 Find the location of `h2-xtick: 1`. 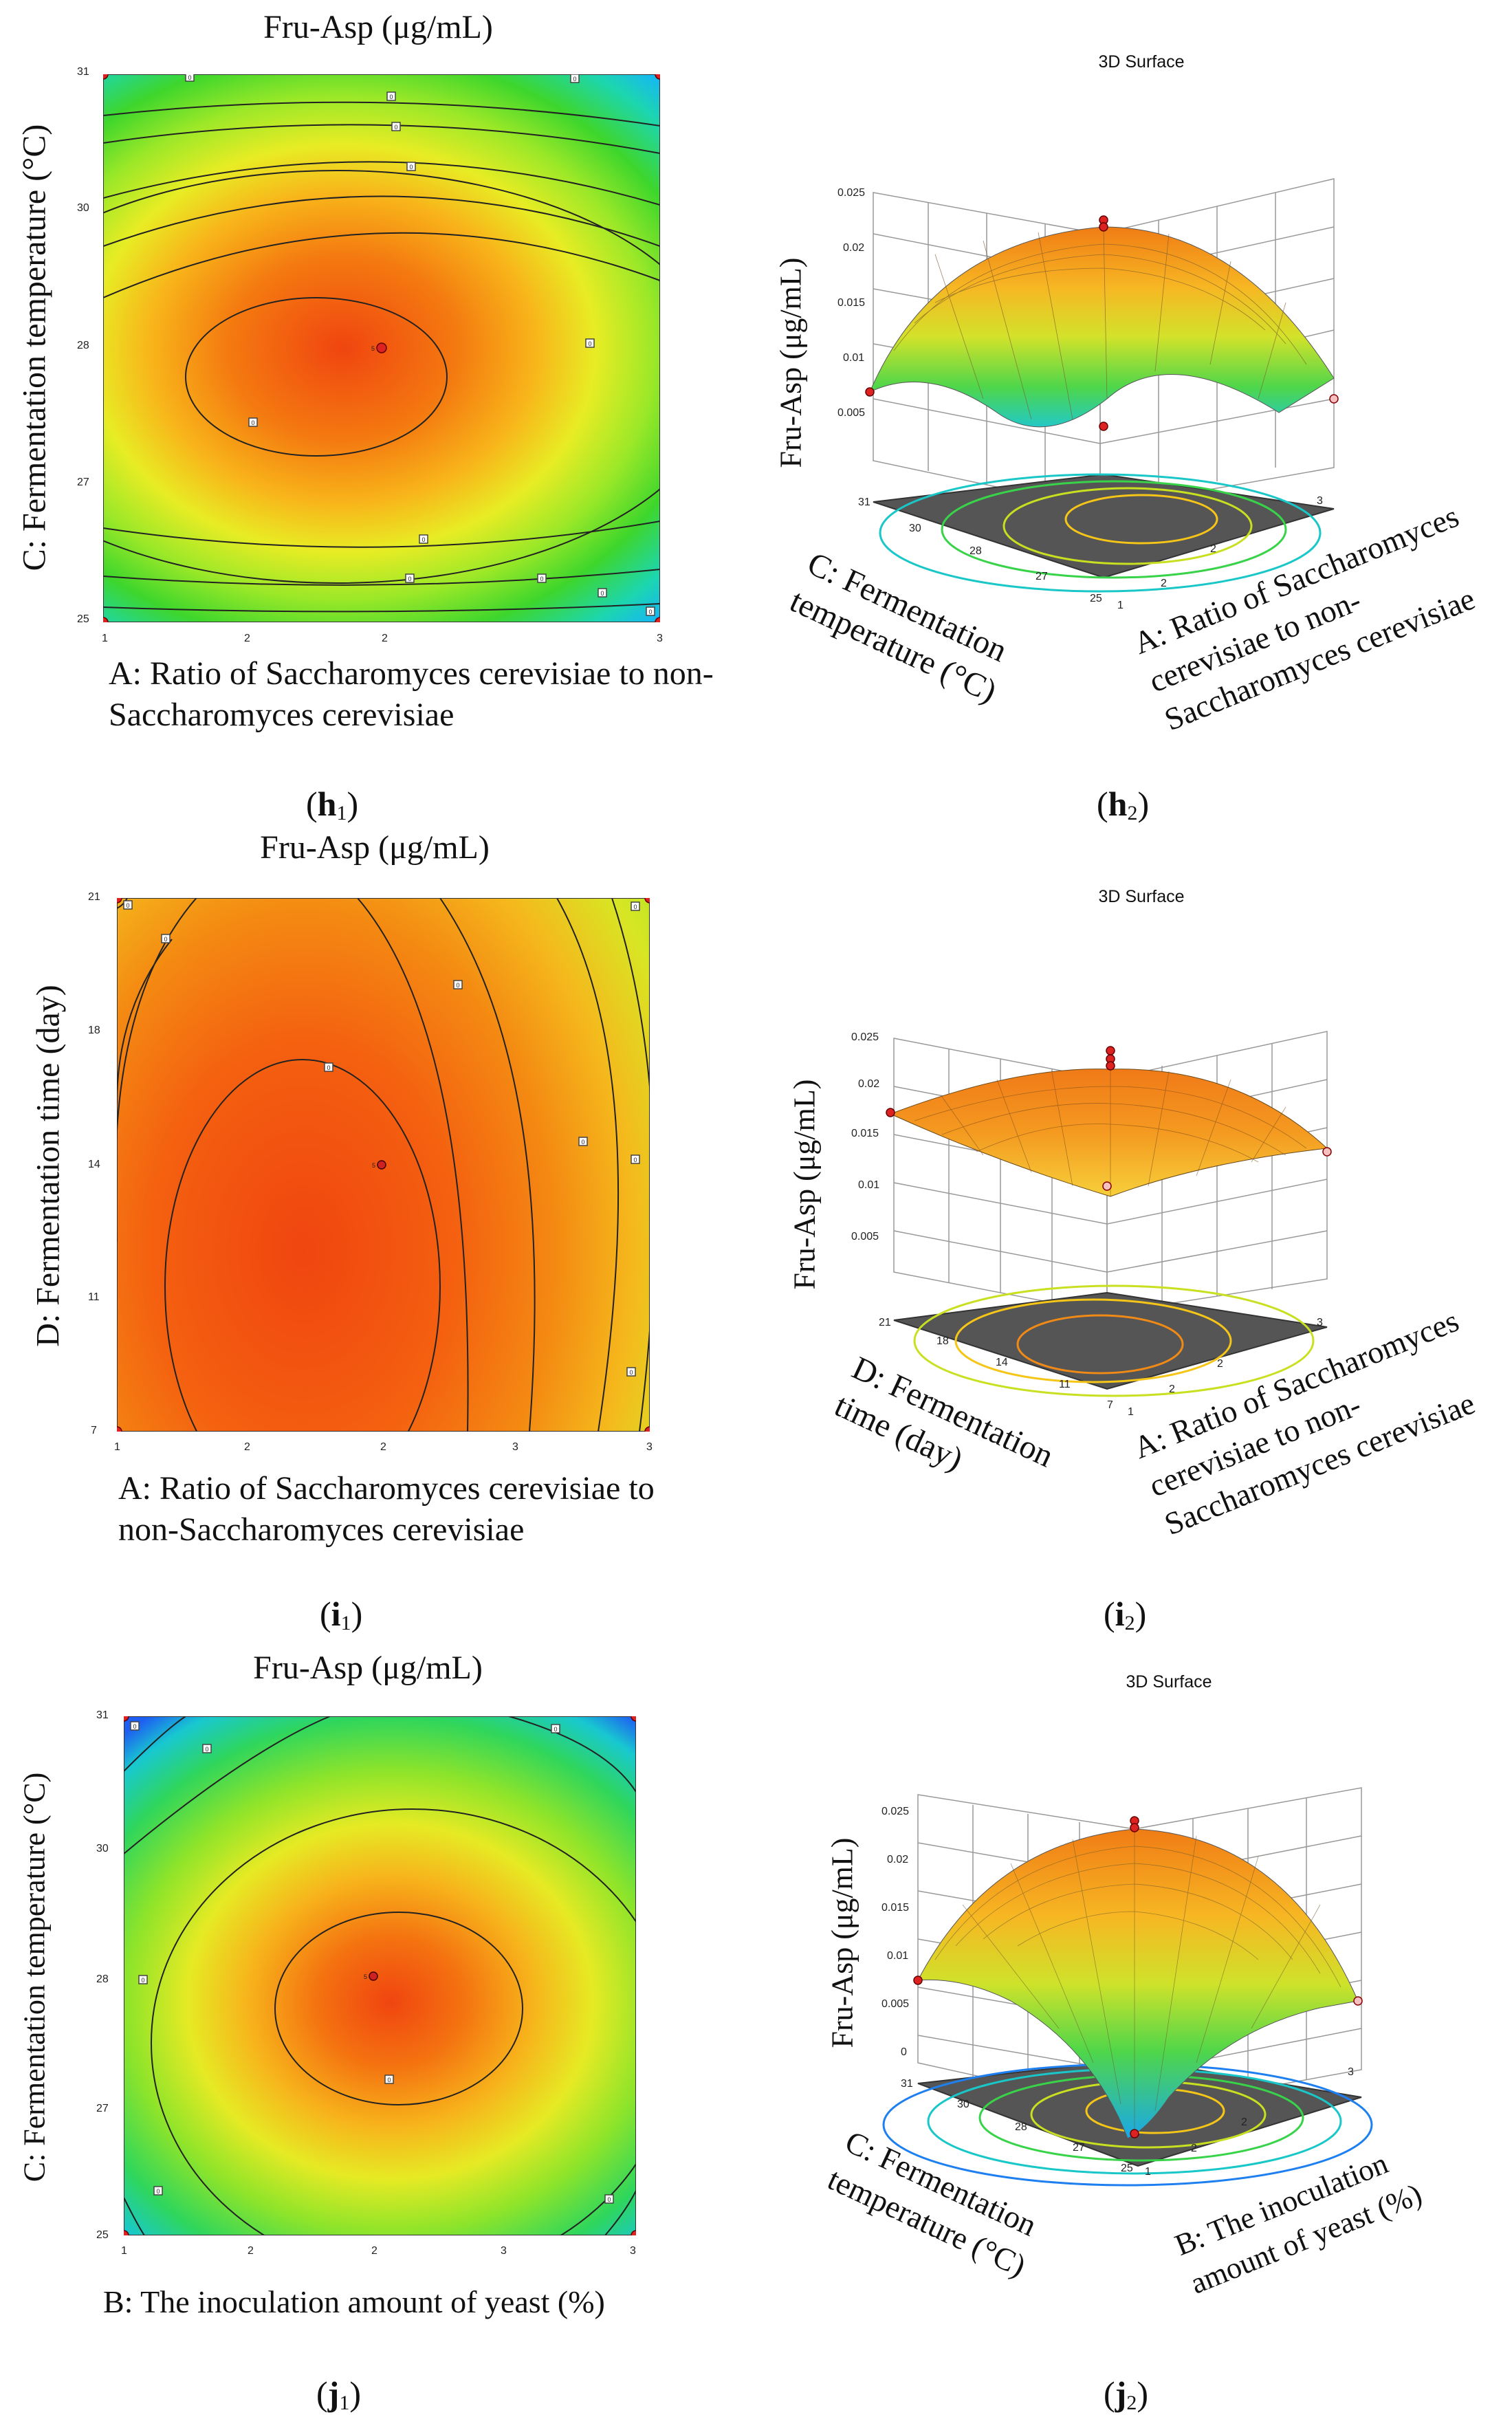

h2-xtick: 1 is located at coordinates (1120, 606).